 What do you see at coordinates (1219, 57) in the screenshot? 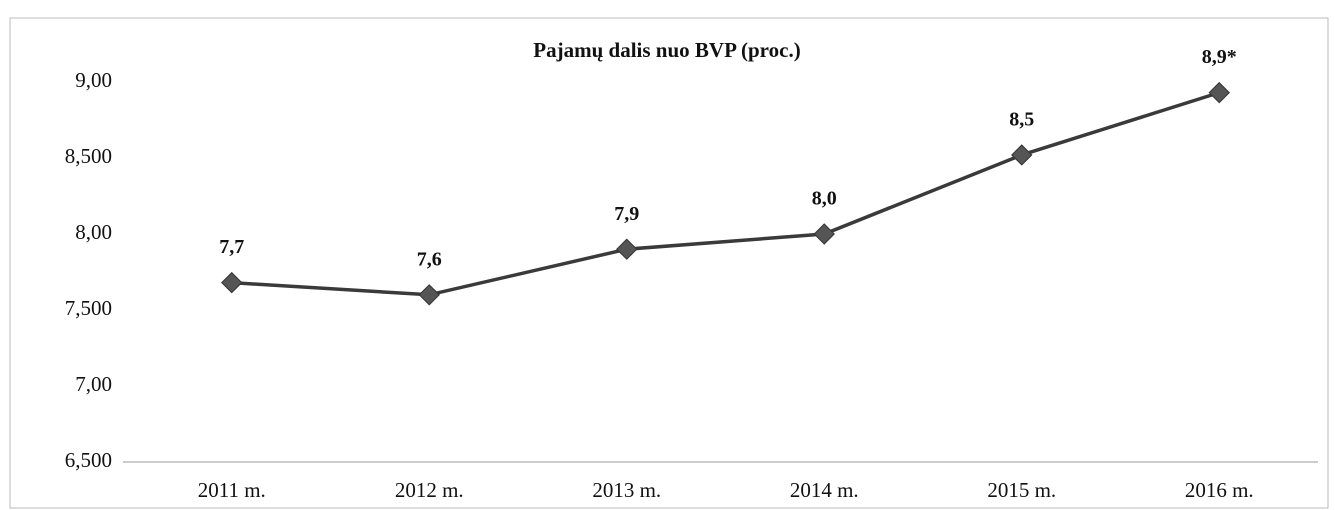
I see `data-label: 8,9*` at bounding box center [1219, 57].